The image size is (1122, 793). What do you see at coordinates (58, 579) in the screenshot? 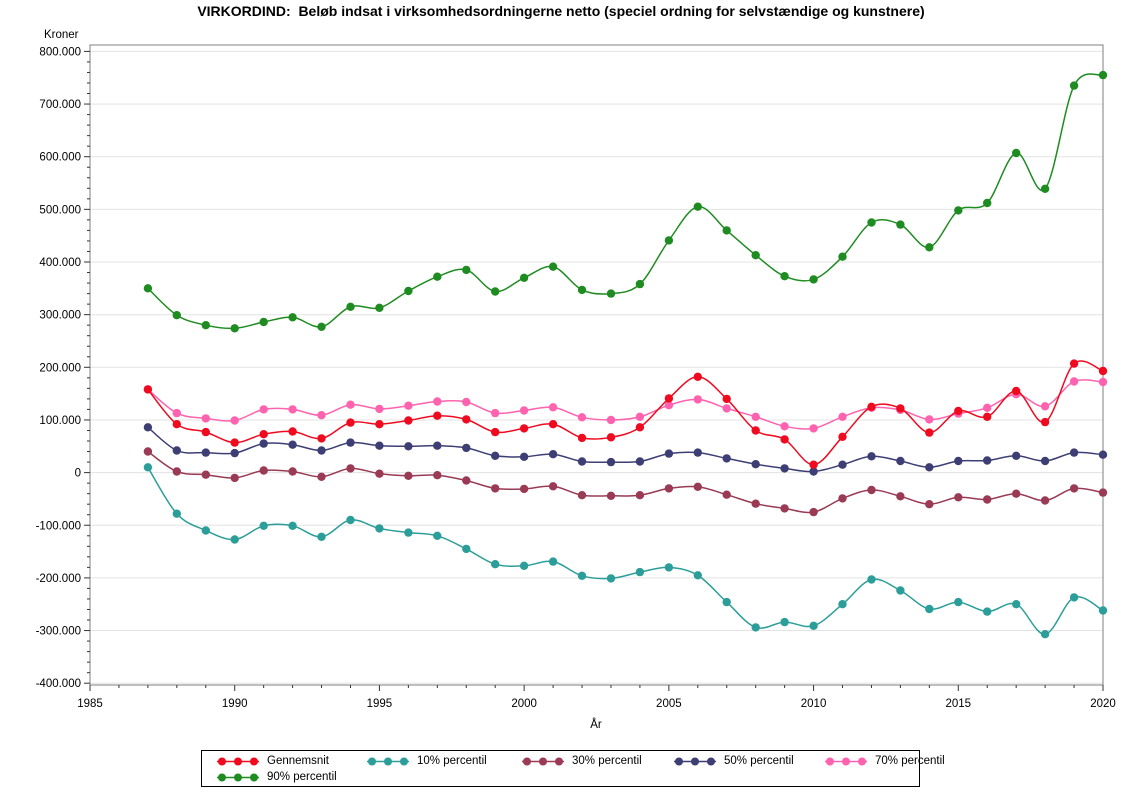
I see `y-tick-label: -200.000` at bounding box center [58, 579].